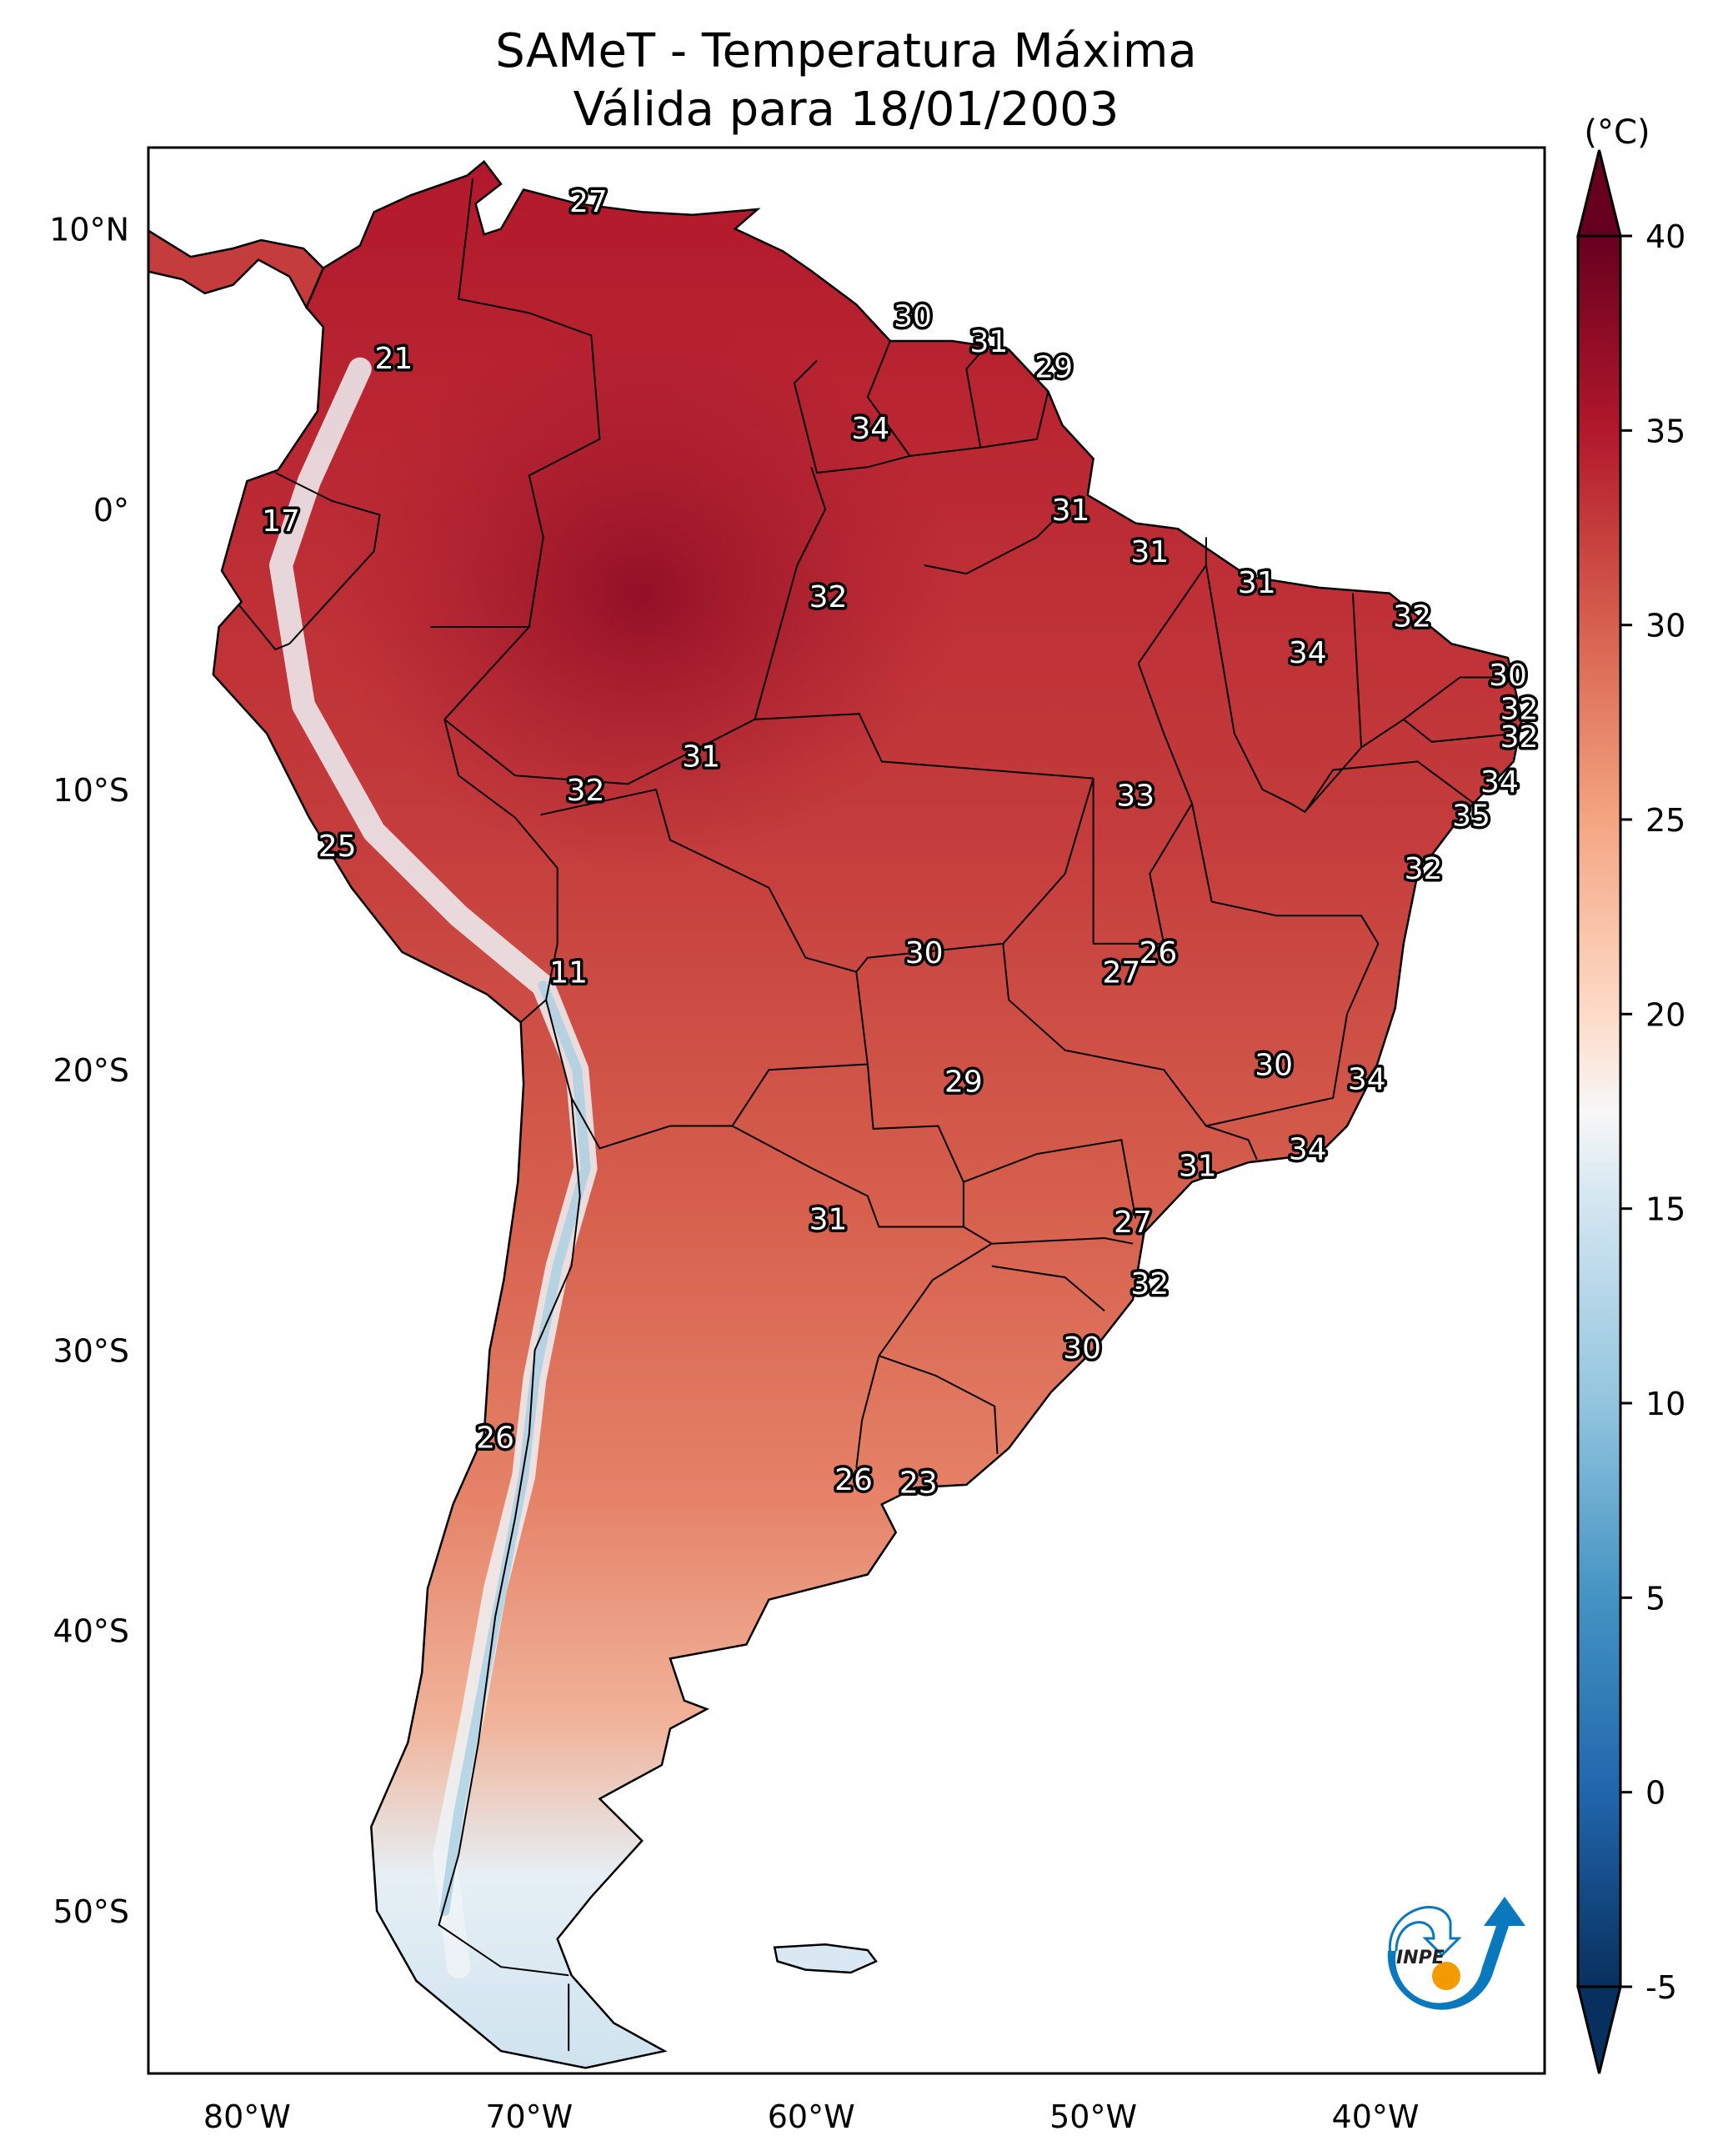  I want to click on colorbar-scale, so click(1599, 1111).